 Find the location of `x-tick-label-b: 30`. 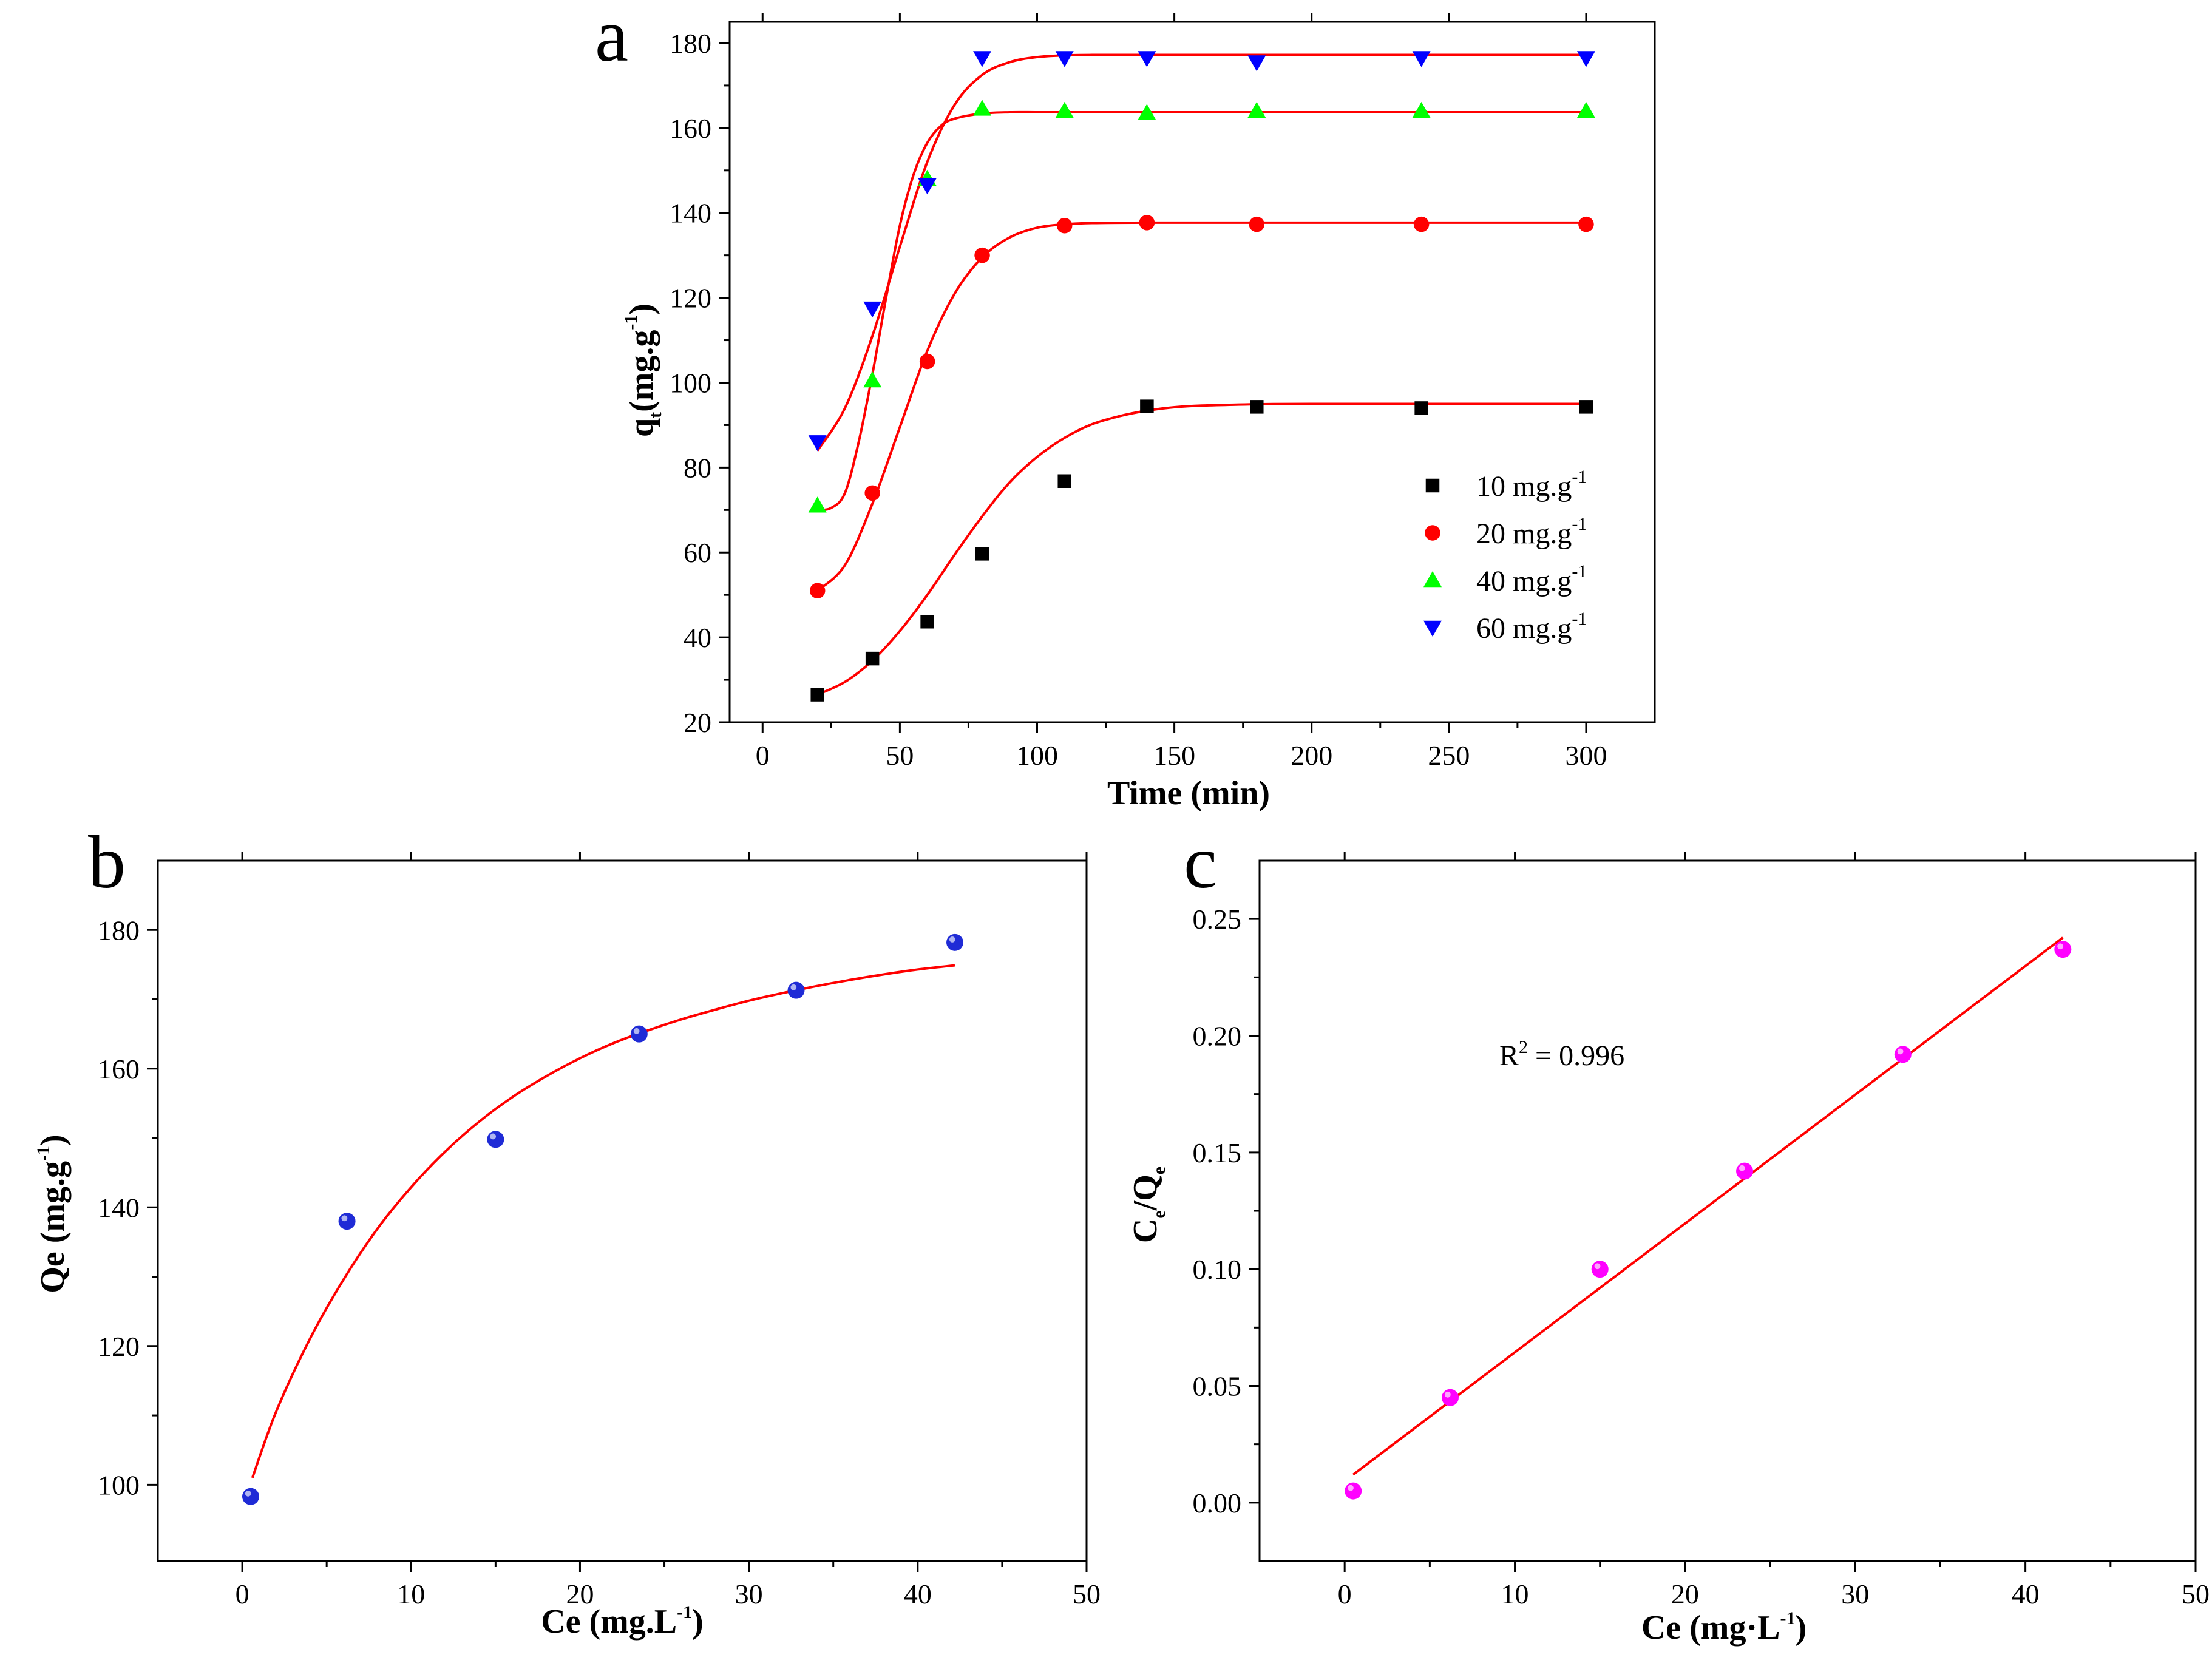

x-tick-label-b: 30 is located at coordinates (749, 1594).